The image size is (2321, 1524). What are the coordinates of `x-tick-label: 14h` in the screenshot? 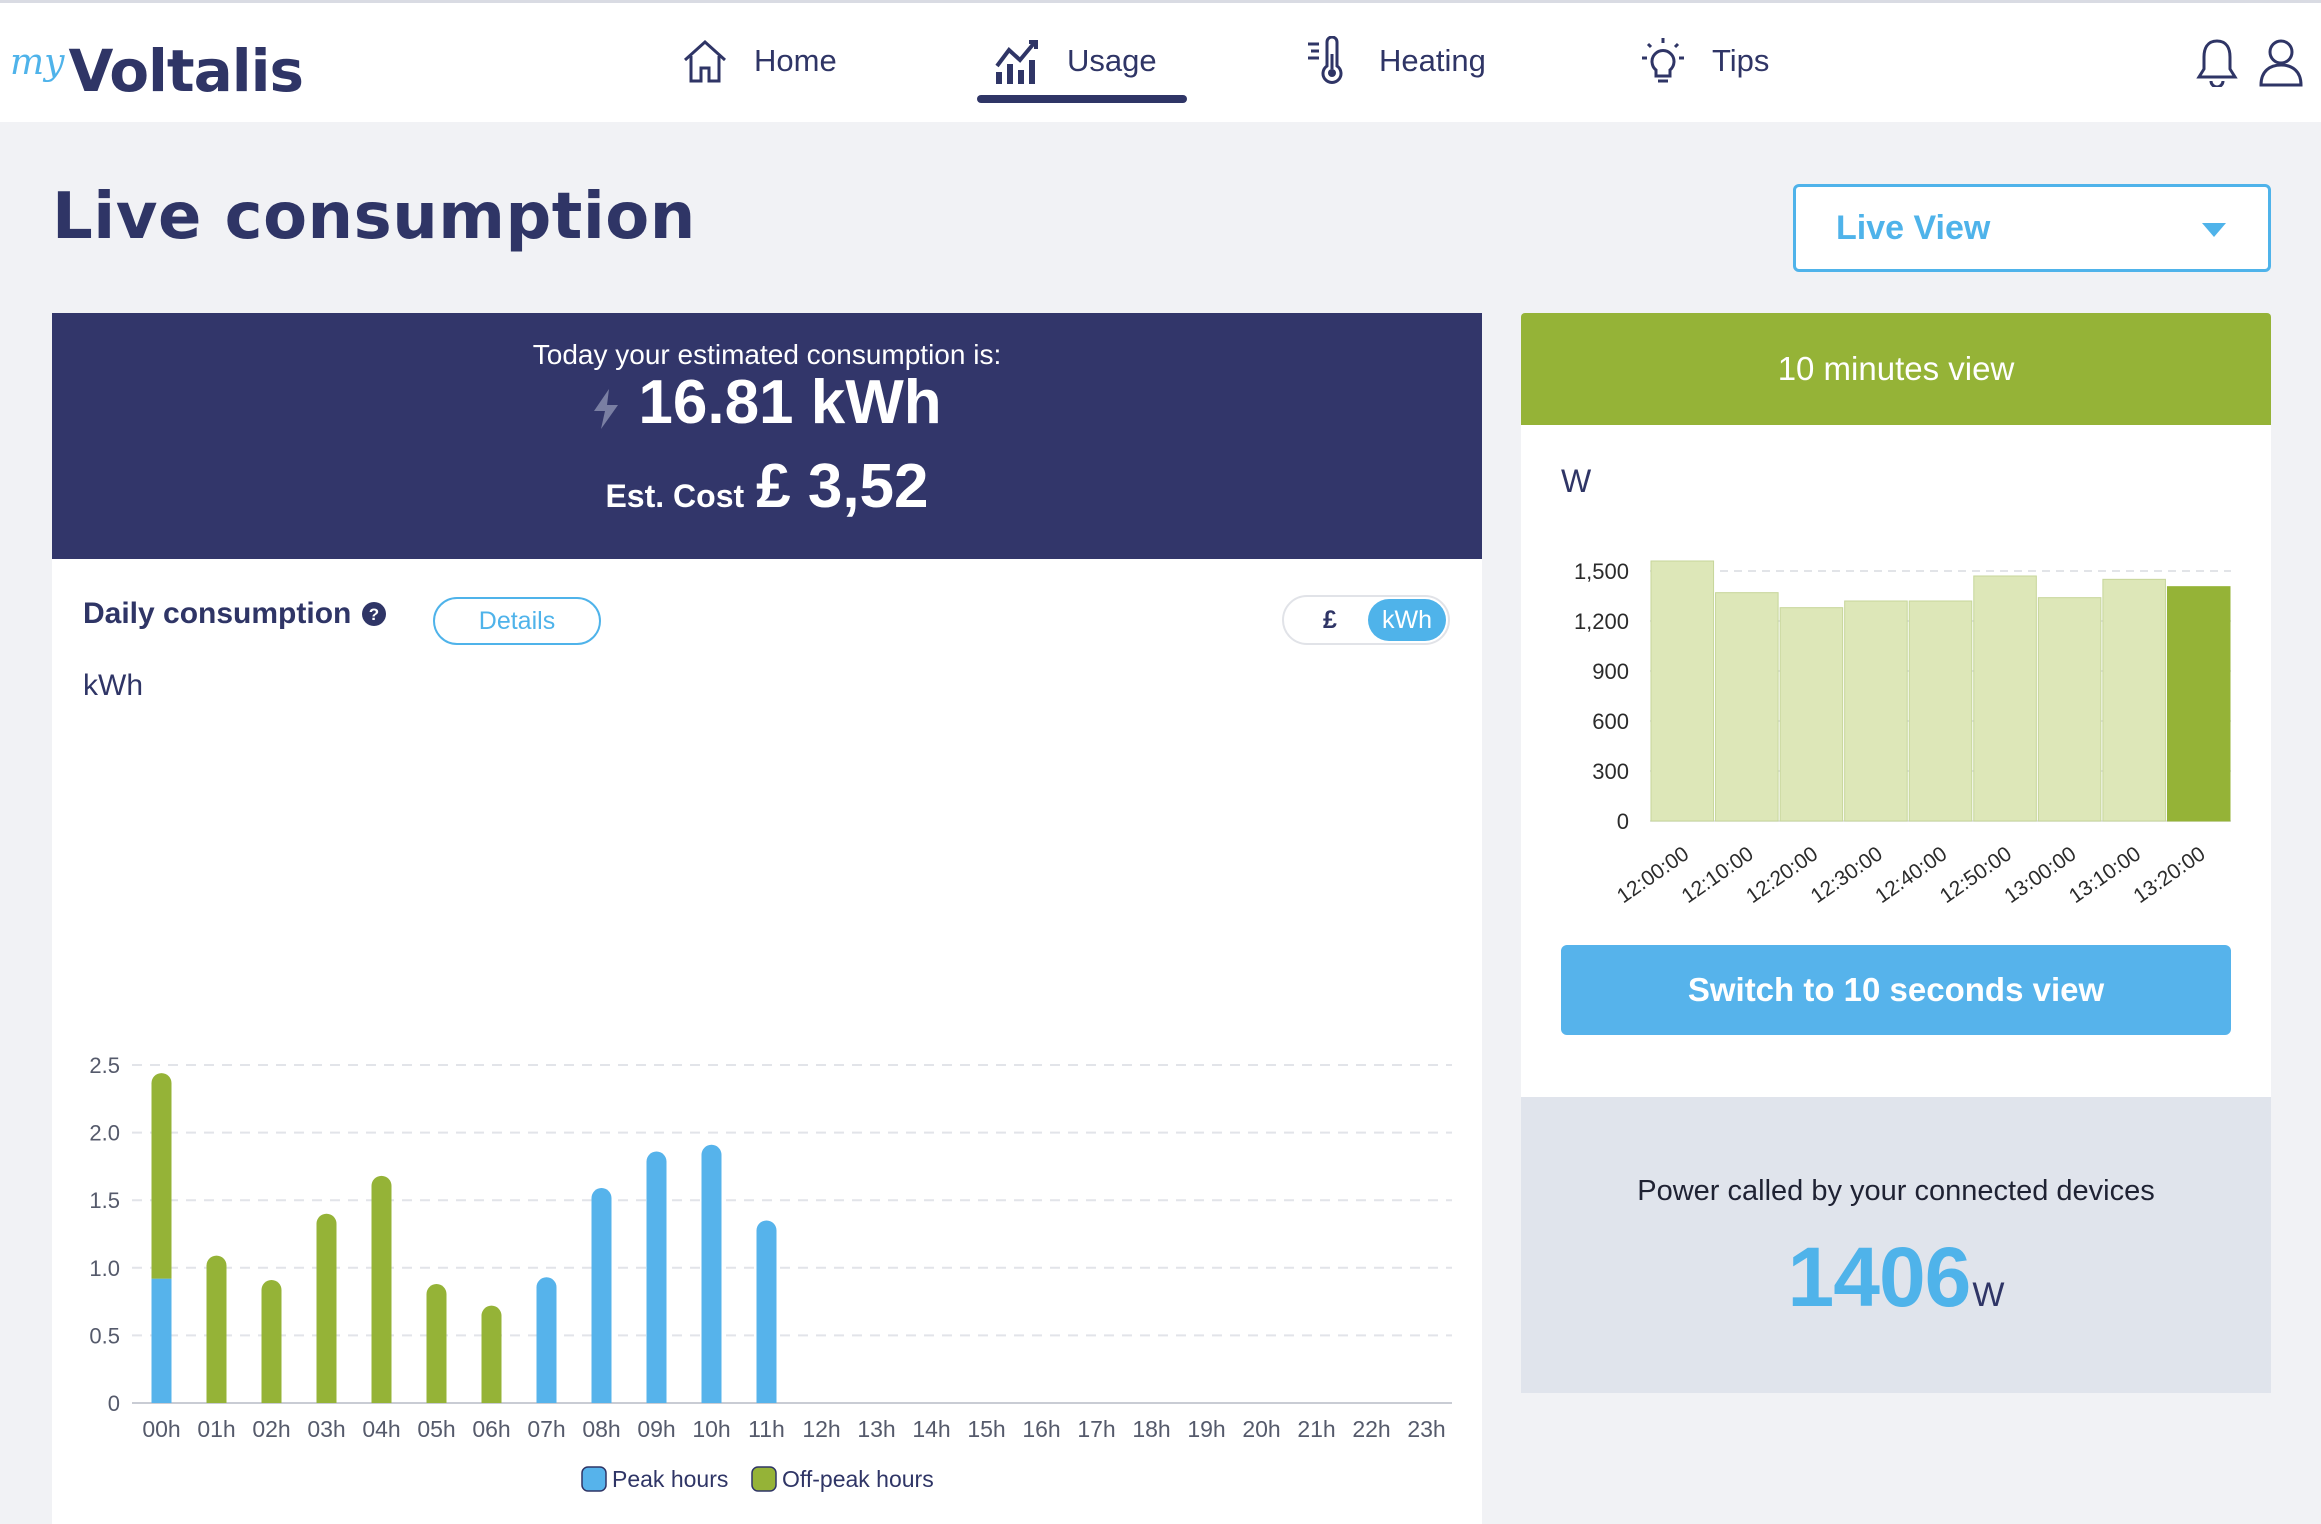 It's located at (931, 1429).